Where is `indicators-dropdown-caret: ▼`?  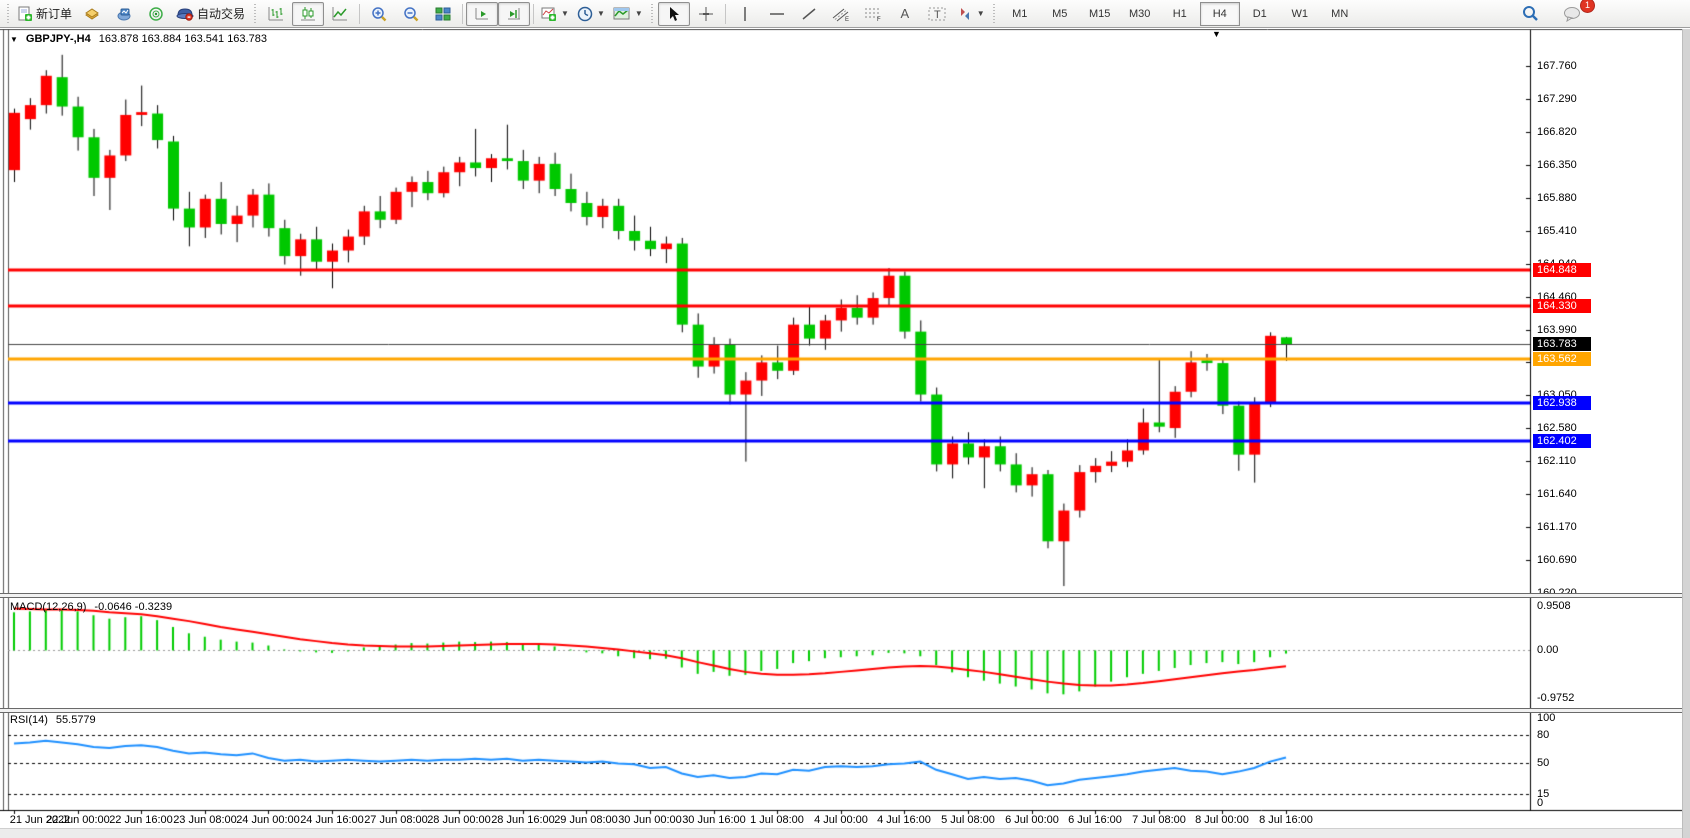
indicators-dropdown-caret: ▼ is located at coordinates (565, 13).